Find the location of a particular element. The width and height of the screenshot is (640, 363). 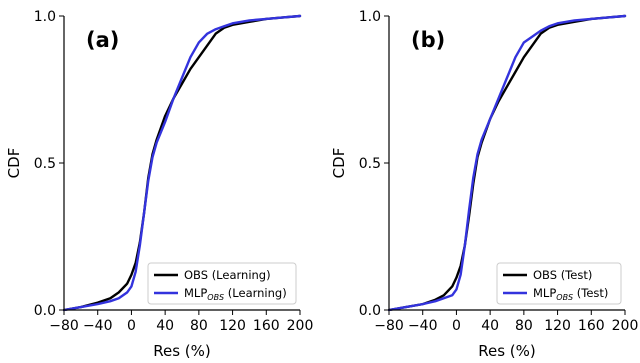

legend: OBS (Learning)MLPOBS (Learning) is located at coordinates (222, 283).